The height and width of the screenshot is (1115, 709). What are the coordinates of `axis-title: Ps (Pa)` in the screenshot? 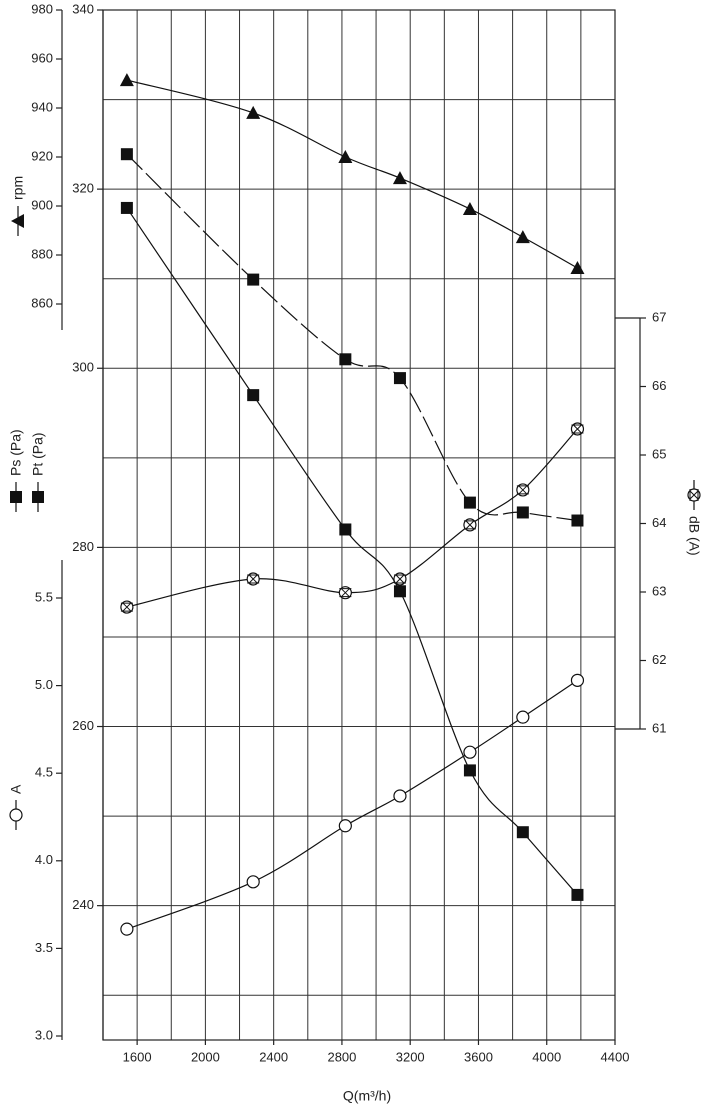 It's located at (16, 470).